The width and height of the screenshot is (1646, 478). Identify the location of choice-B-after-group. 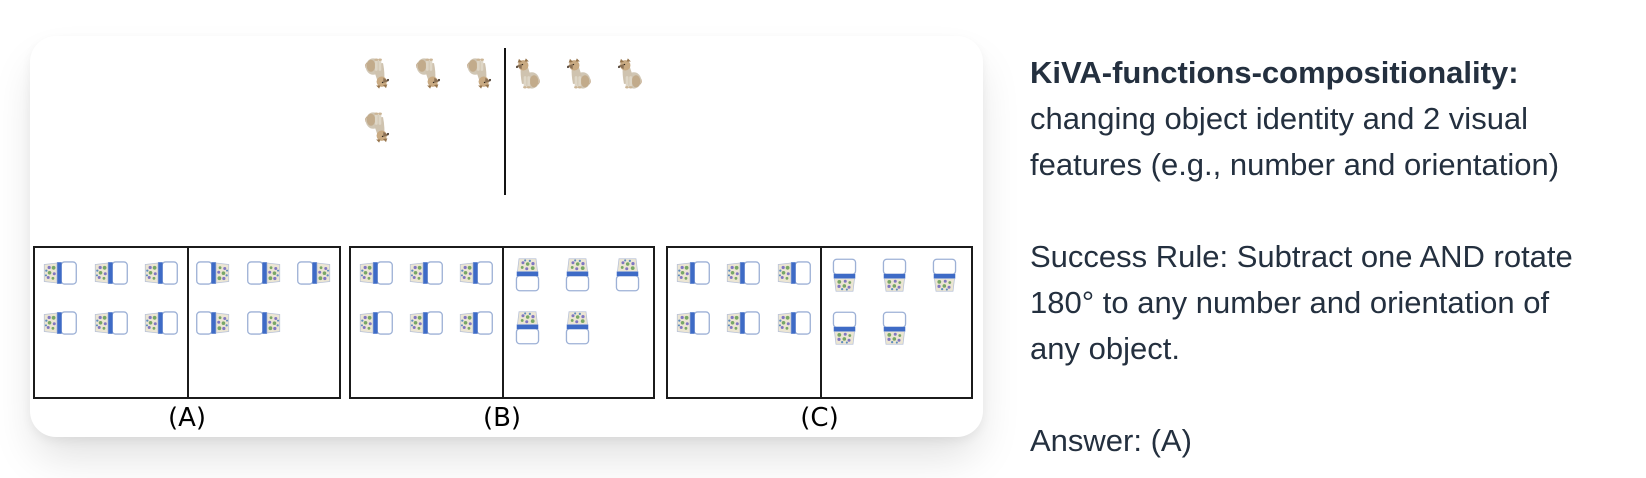
(577, 322).